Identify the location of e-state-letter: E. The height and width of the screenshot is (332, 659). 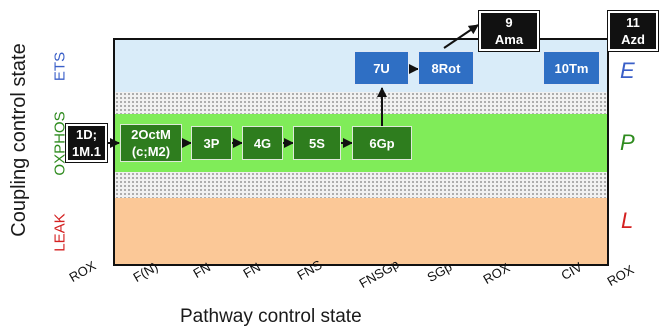
(627, 70).